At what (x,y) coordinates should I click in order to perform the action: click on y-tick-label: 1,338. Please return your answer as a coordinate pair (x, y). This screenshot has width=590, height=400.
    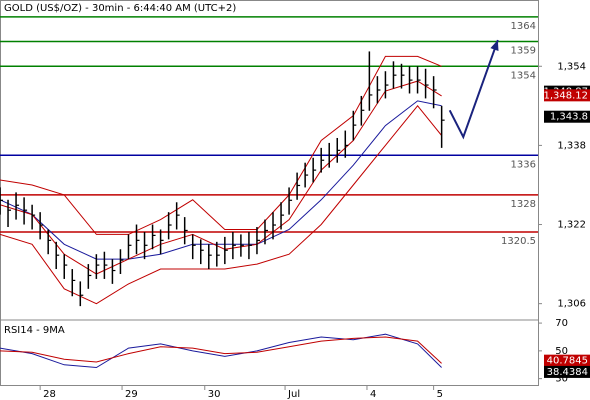
    Looking at the image, I should click on (571, 145).